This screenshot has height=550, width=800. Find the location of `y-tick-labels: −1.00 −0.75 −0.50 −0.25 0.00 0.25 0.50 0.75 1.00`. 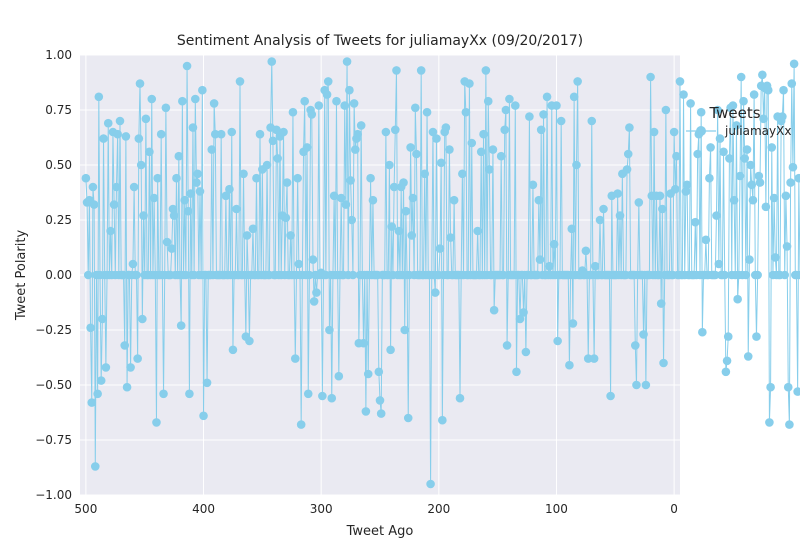

y-tick-labels: −1.00 −0.75 −0.50 −0.25 0.00 0.25 0.50 0.75 1.00 is located at coordinates (53, 275).